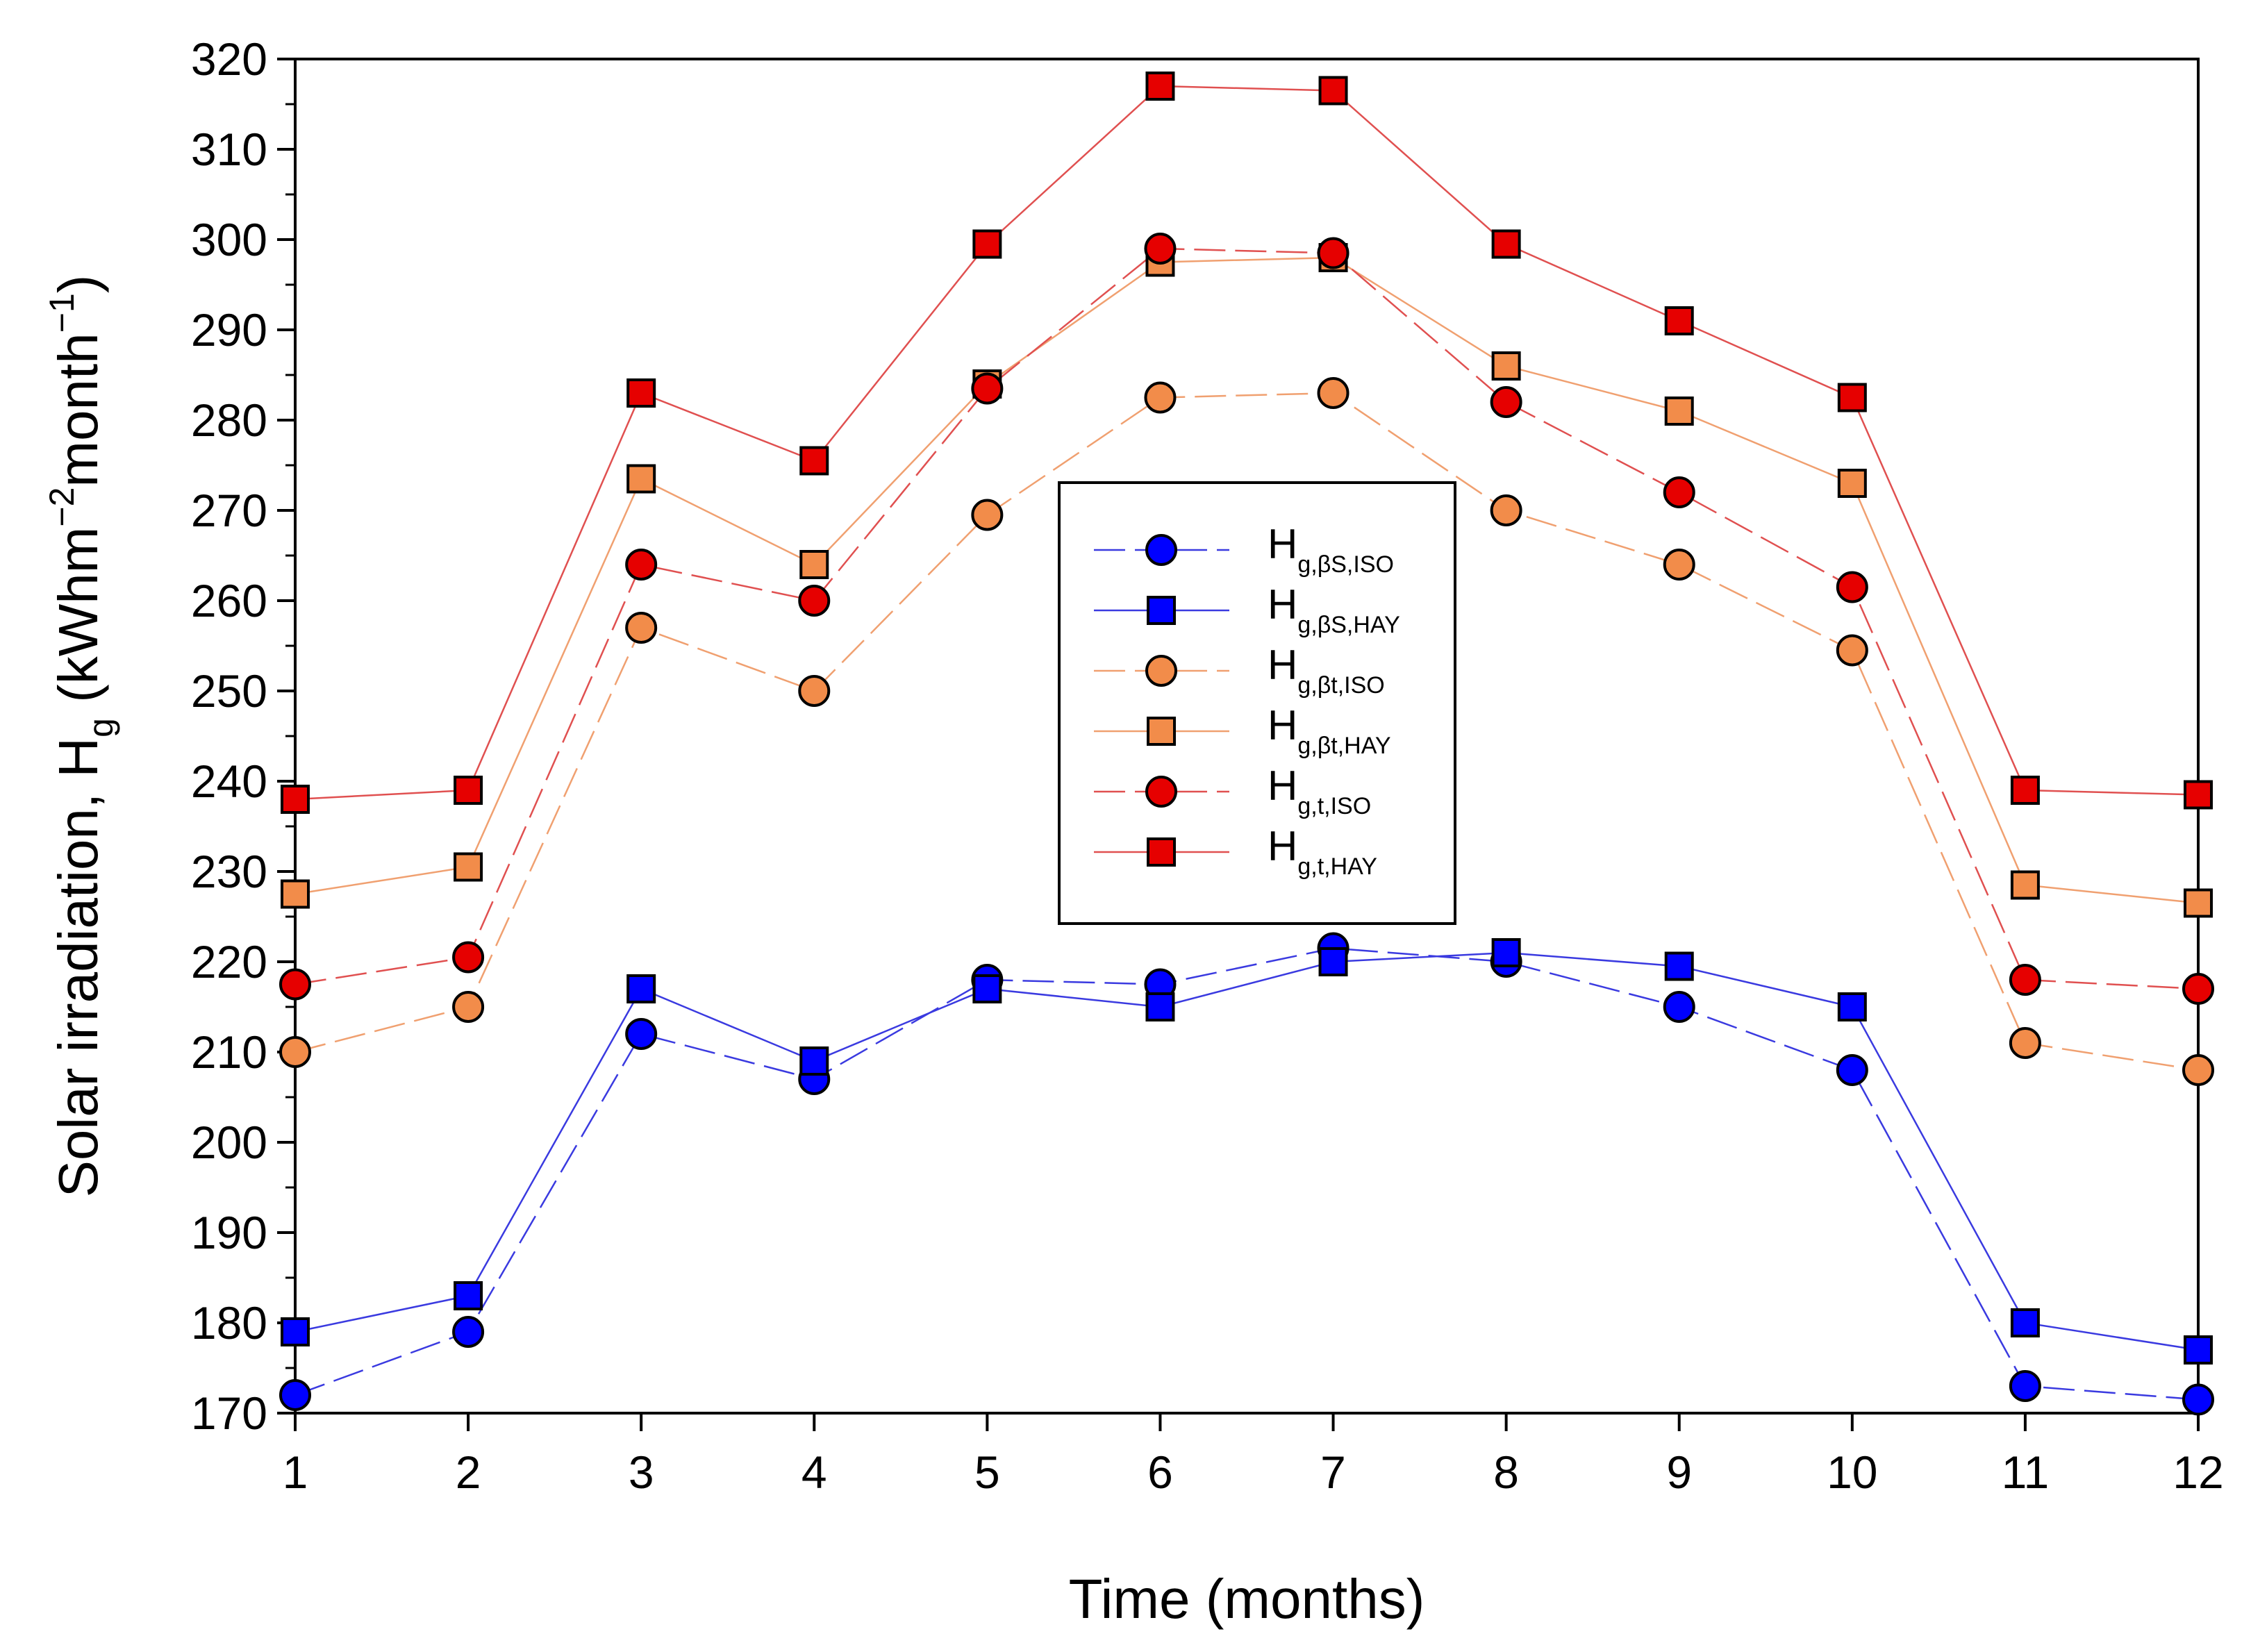 Image resolution: width=2251 pixels, height=1652 pixels. Describe the element at coordinates (229, 871) in the screenshot. I see `y-tick-label: 230` at that location.